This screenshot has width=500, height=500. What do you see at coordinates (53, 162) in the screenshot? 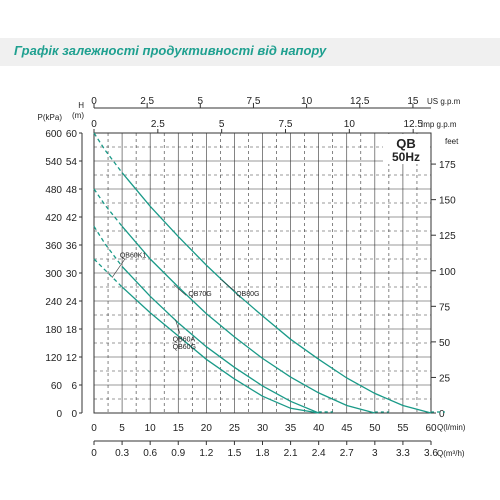
I see `kpa-tick-label: 540` at bounding box center [53, 162].